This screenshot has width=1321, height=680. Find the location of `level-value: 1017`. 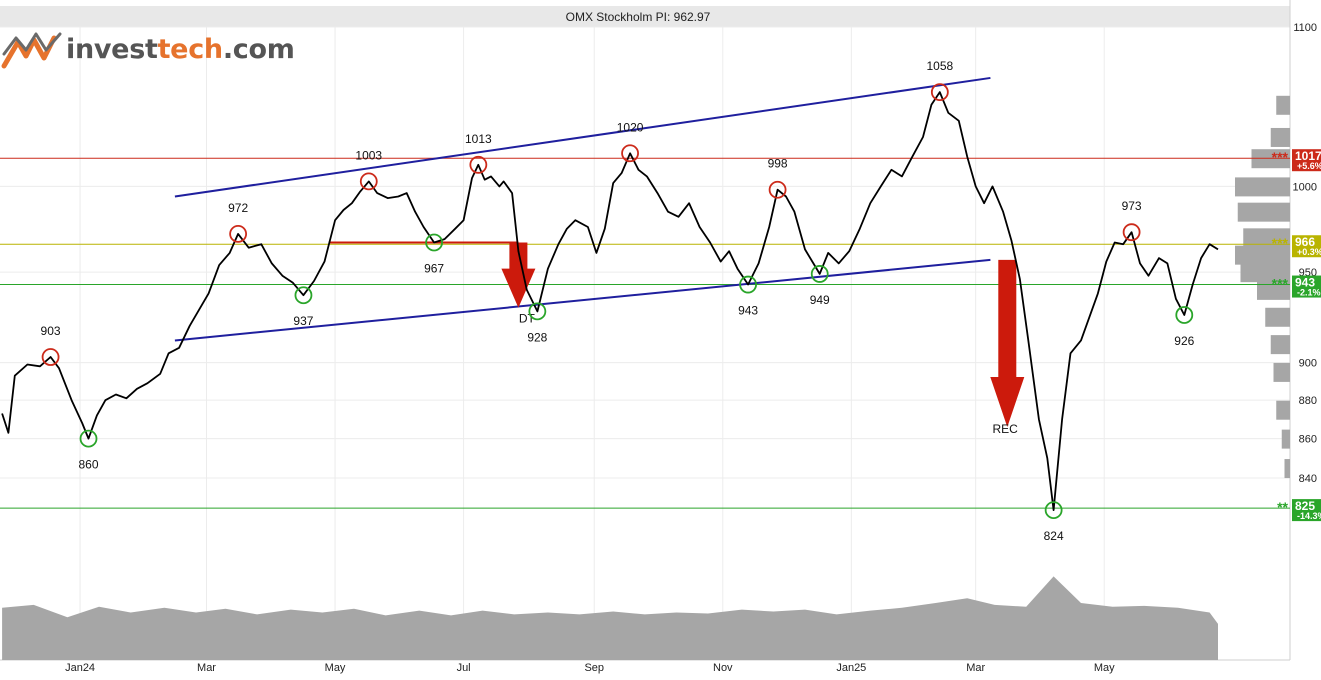

level-value: 1017 is located at coordinates (1308, 156).